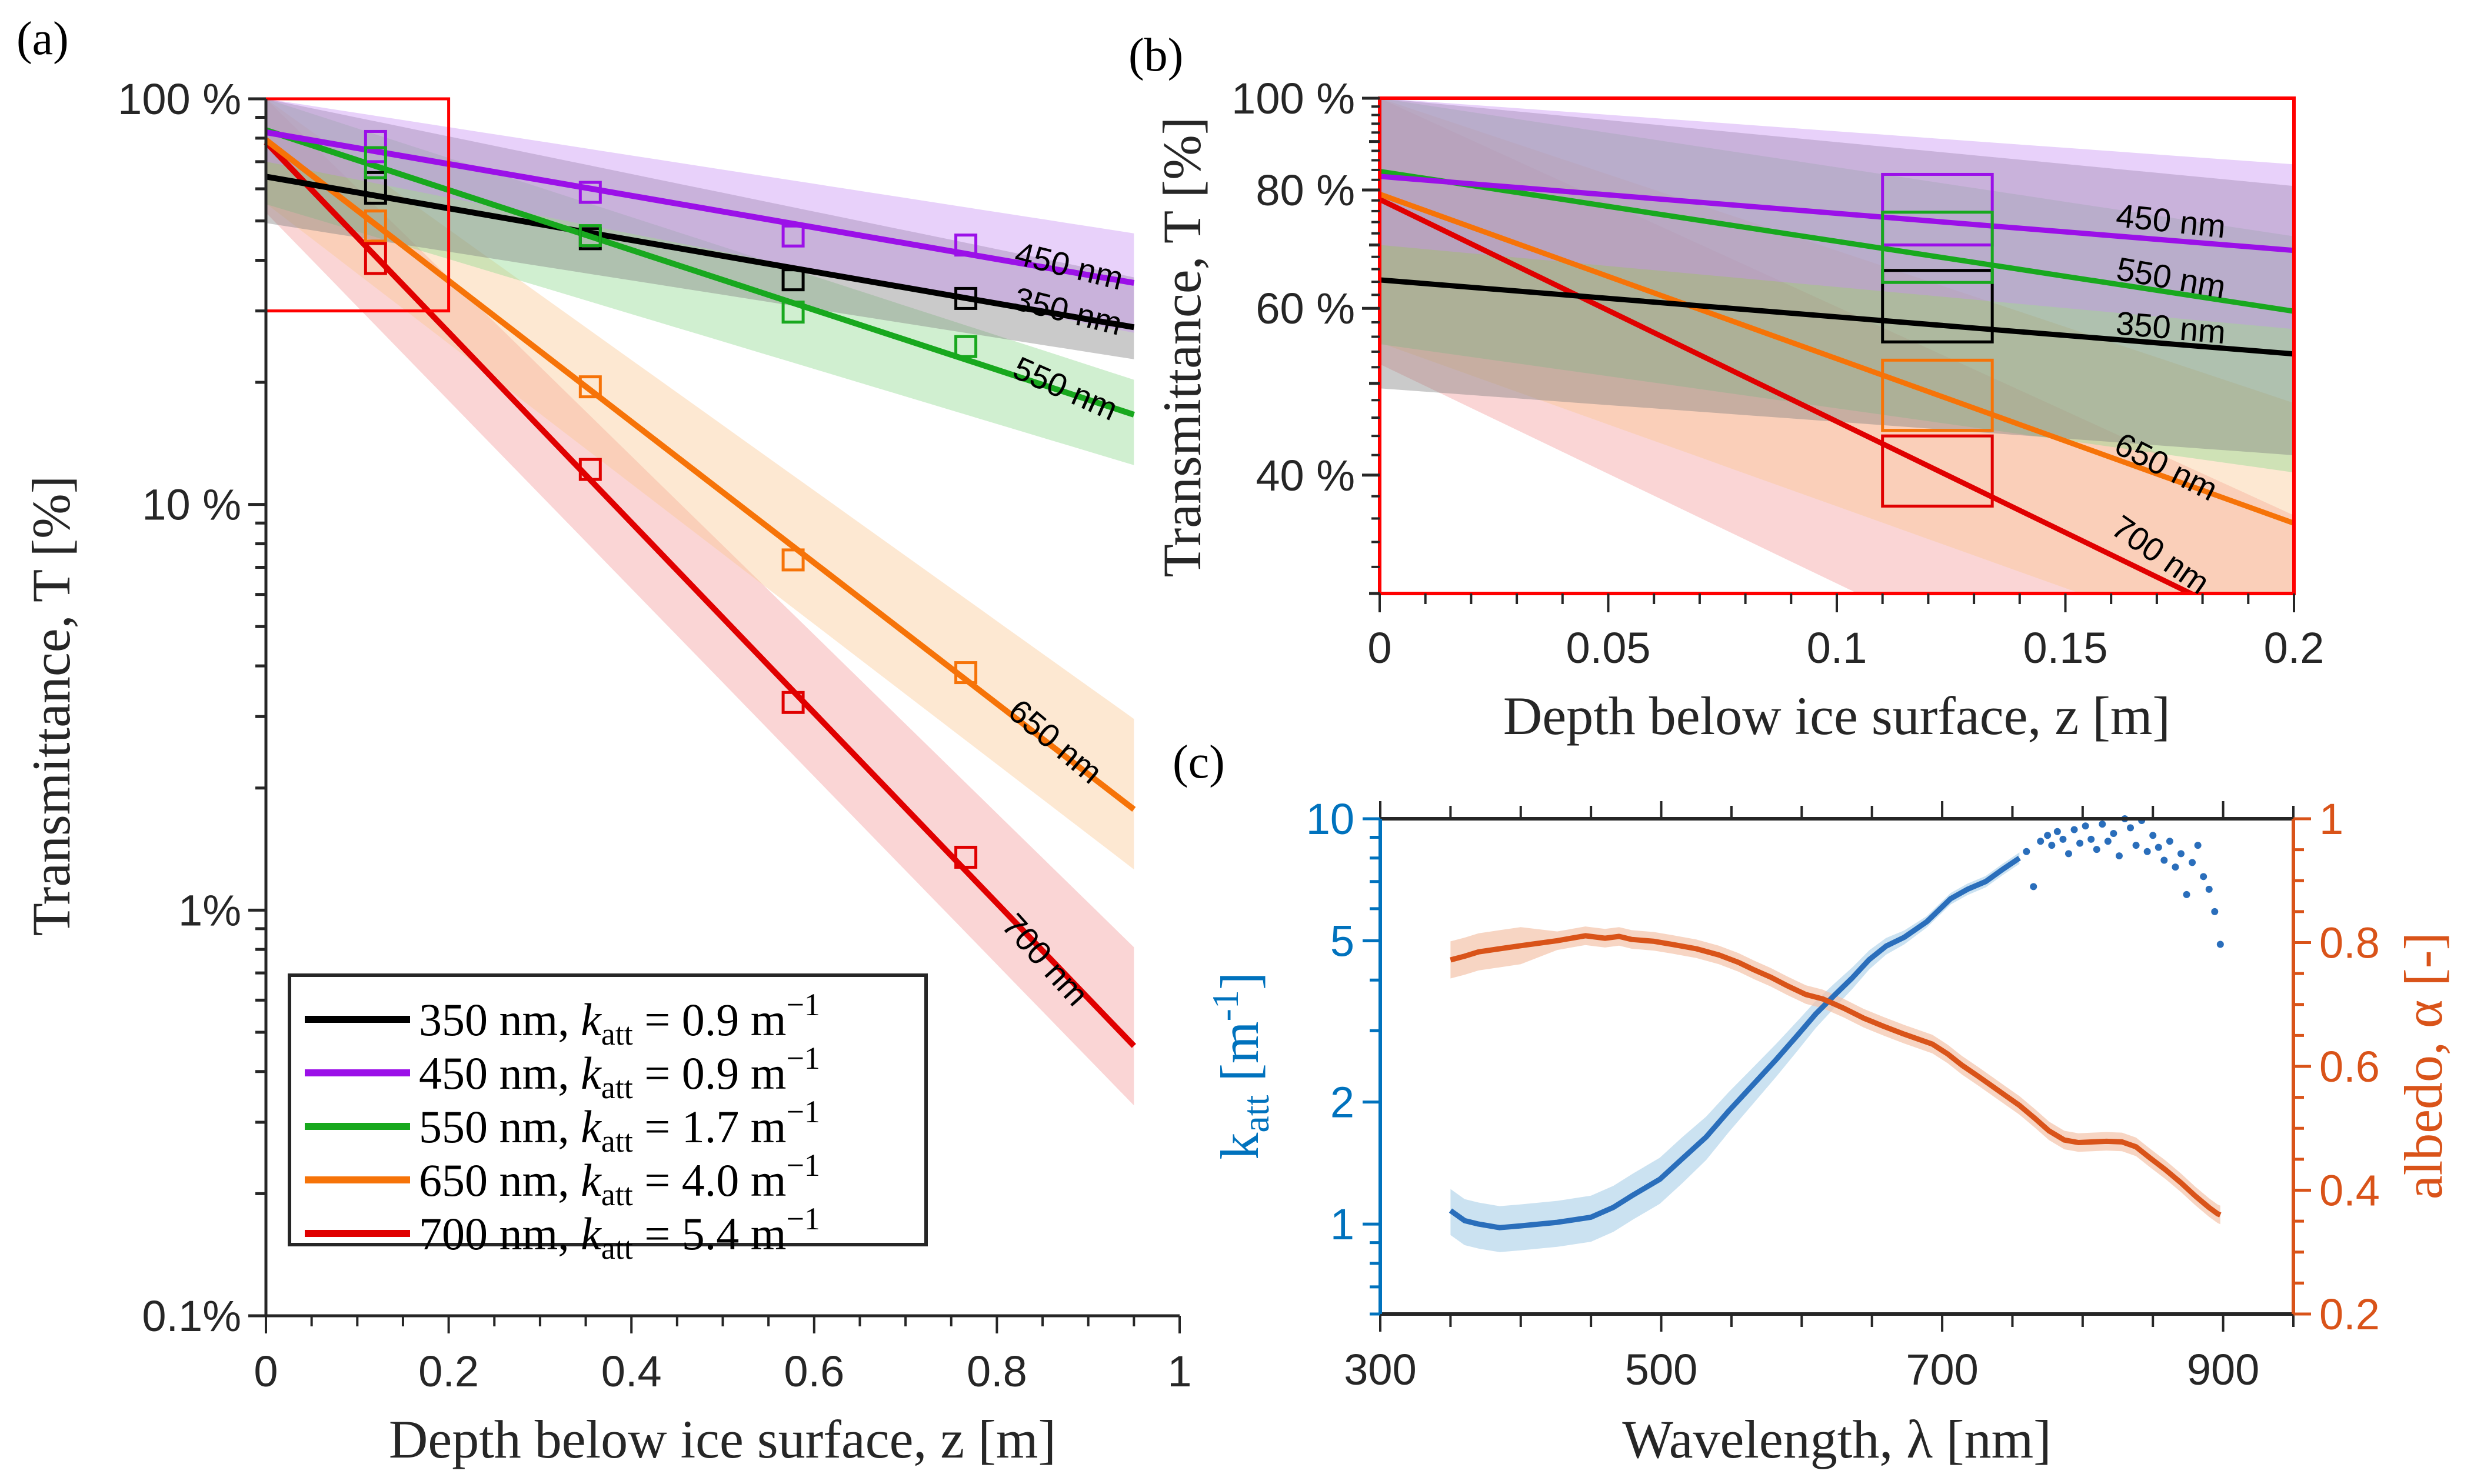 This screenshot has width=2474, height=1484. What do you see at coordinates (1342, 1225) in the screenshot?
I see `c-left-tick-label: 1` at bounding box center [1342, 1225].